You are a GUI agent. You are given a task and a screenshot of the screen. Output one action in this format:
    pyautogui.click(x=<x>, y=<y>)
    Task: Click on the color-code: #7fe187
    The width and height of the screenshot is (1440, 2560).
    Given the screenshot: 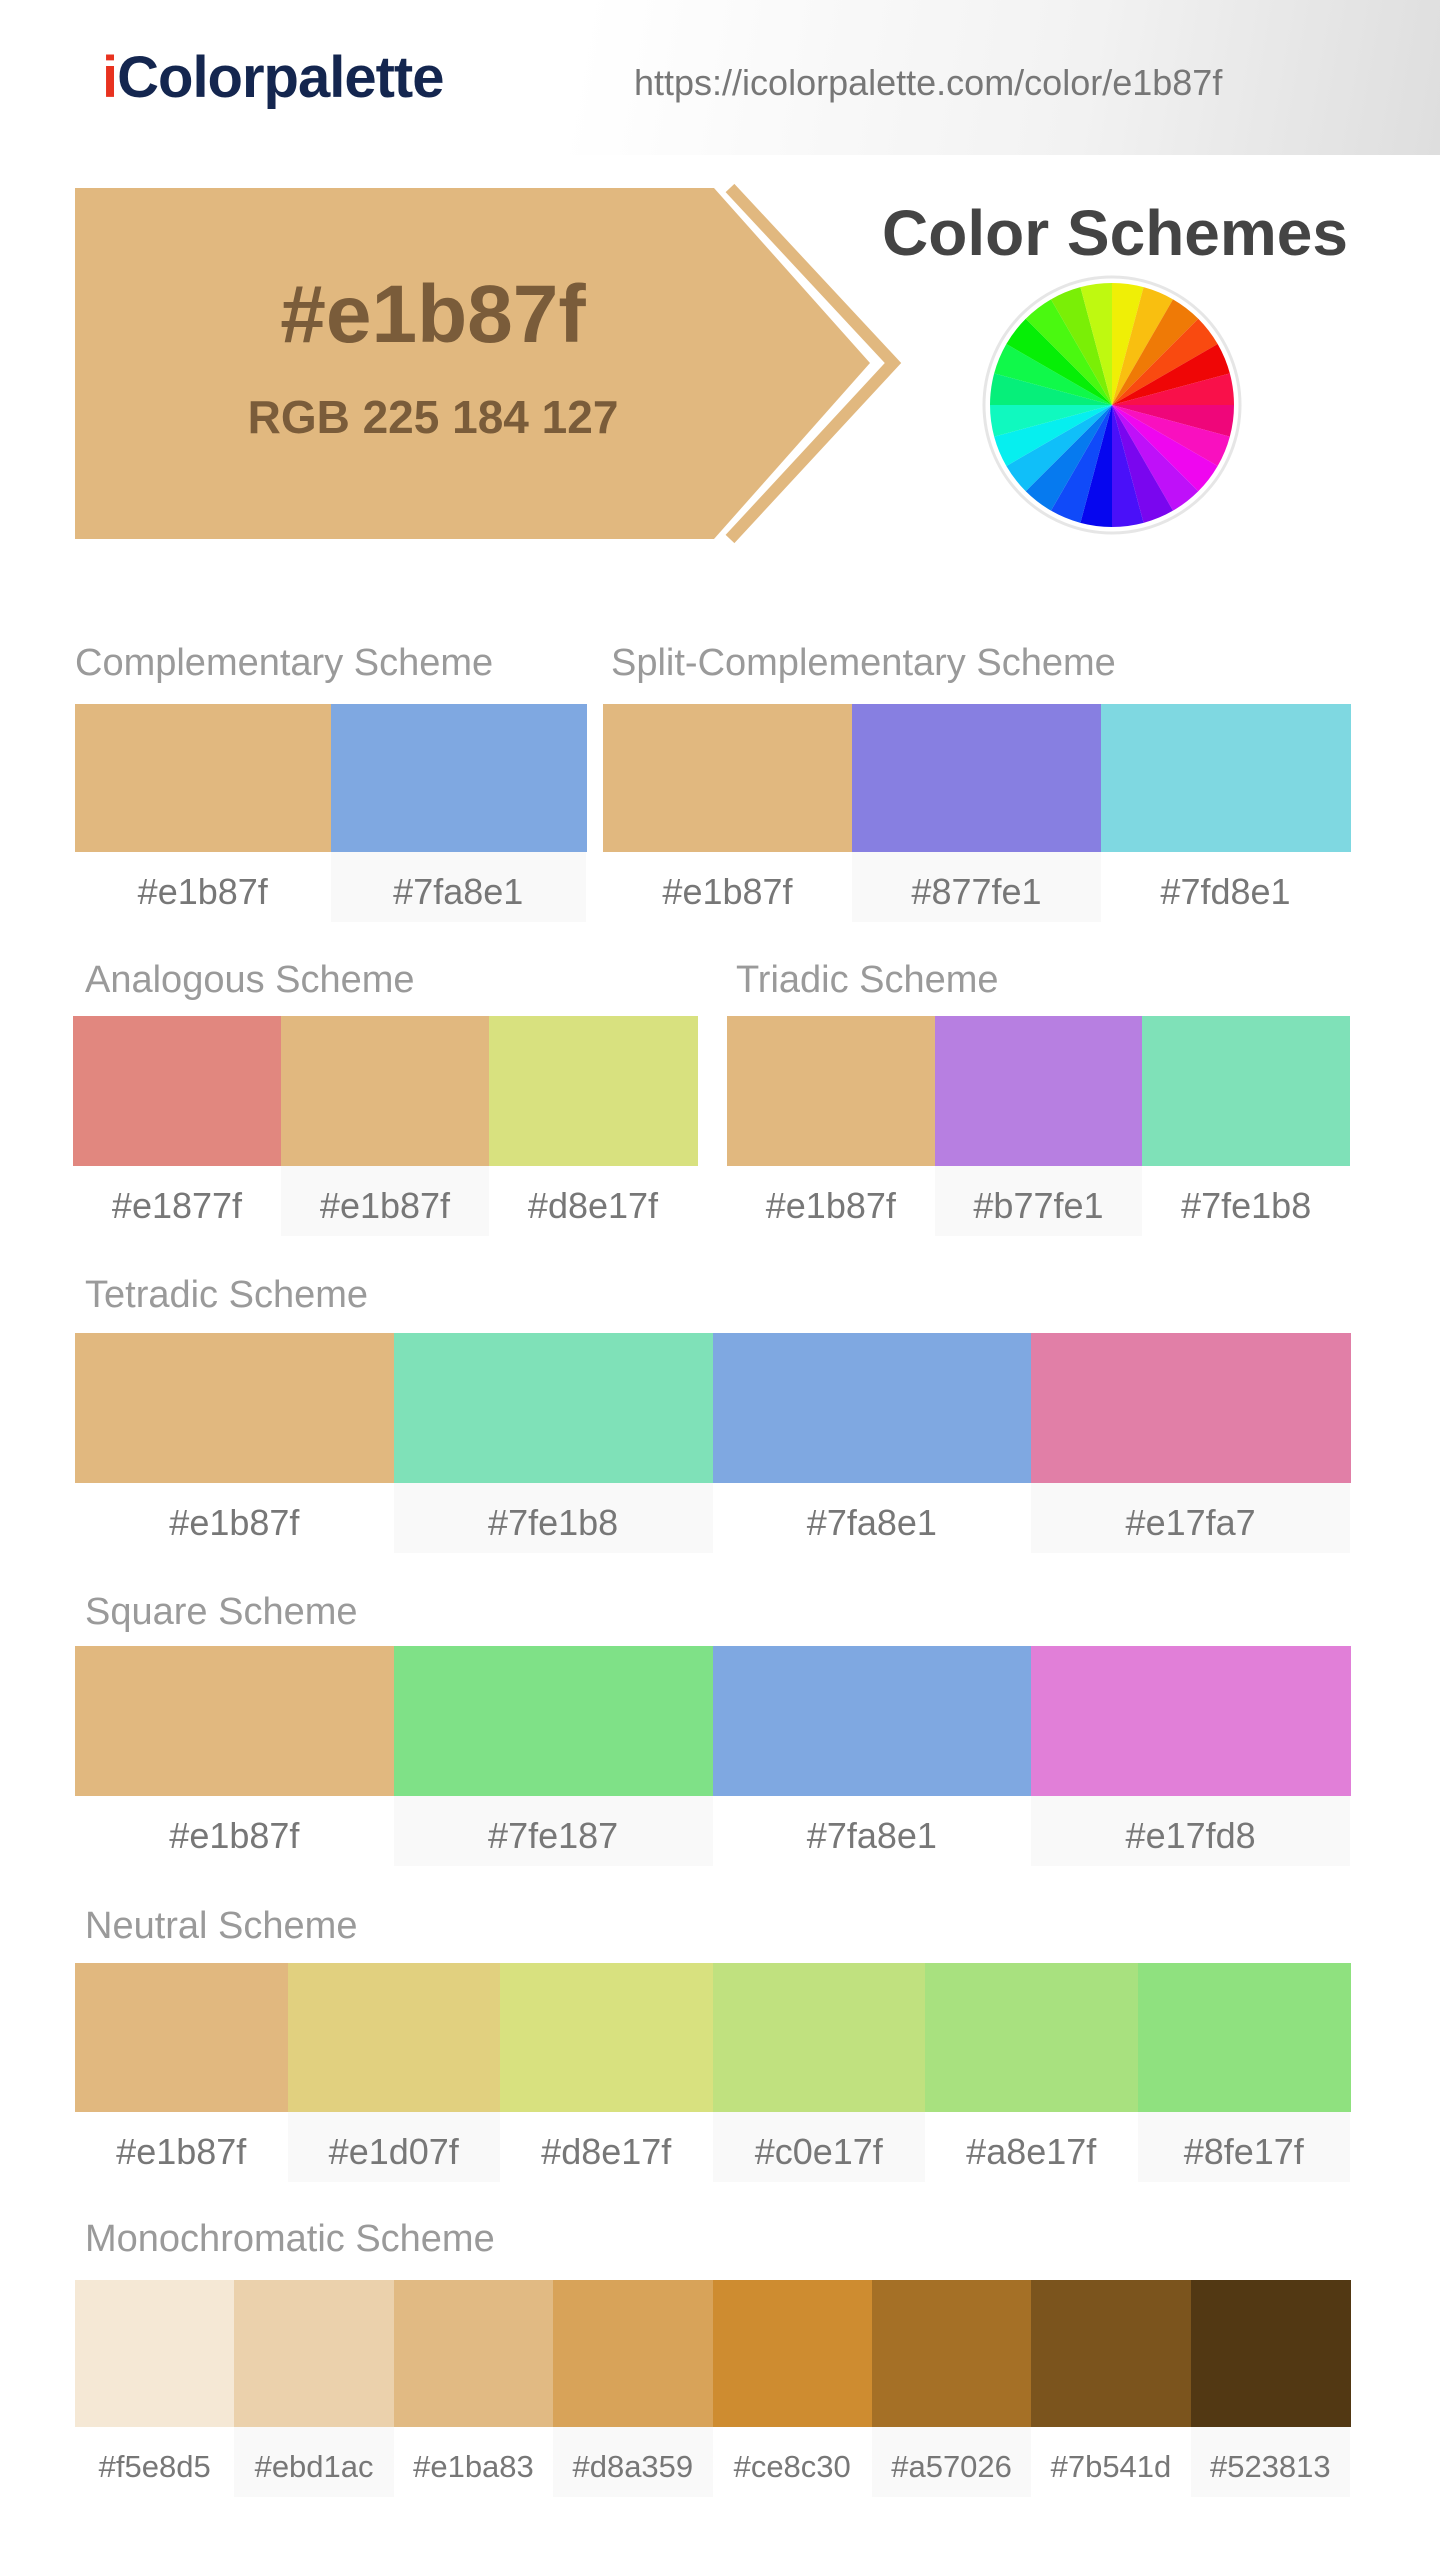 What is the action you would take?
    pyautogui.click(x=553, y=1831)
    